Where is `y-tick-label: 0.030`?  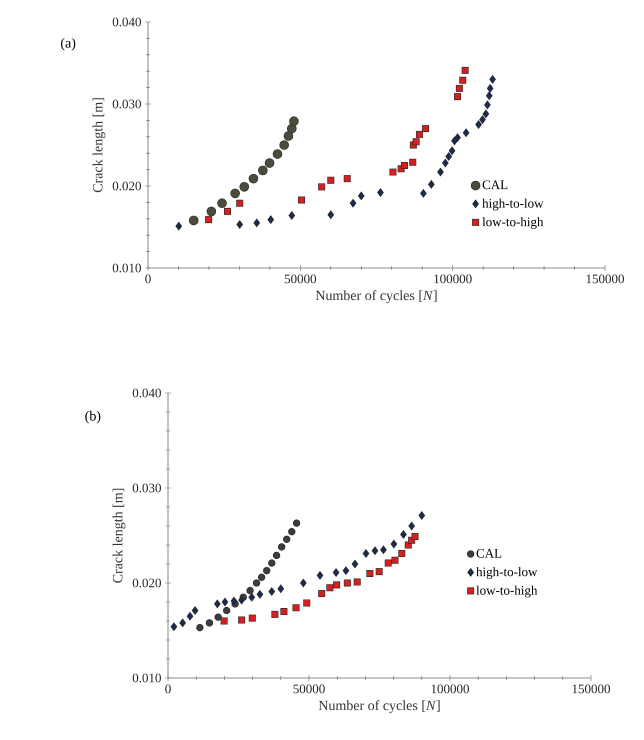
y-tick-label: 0.030 is located at coordinates (126, 104).